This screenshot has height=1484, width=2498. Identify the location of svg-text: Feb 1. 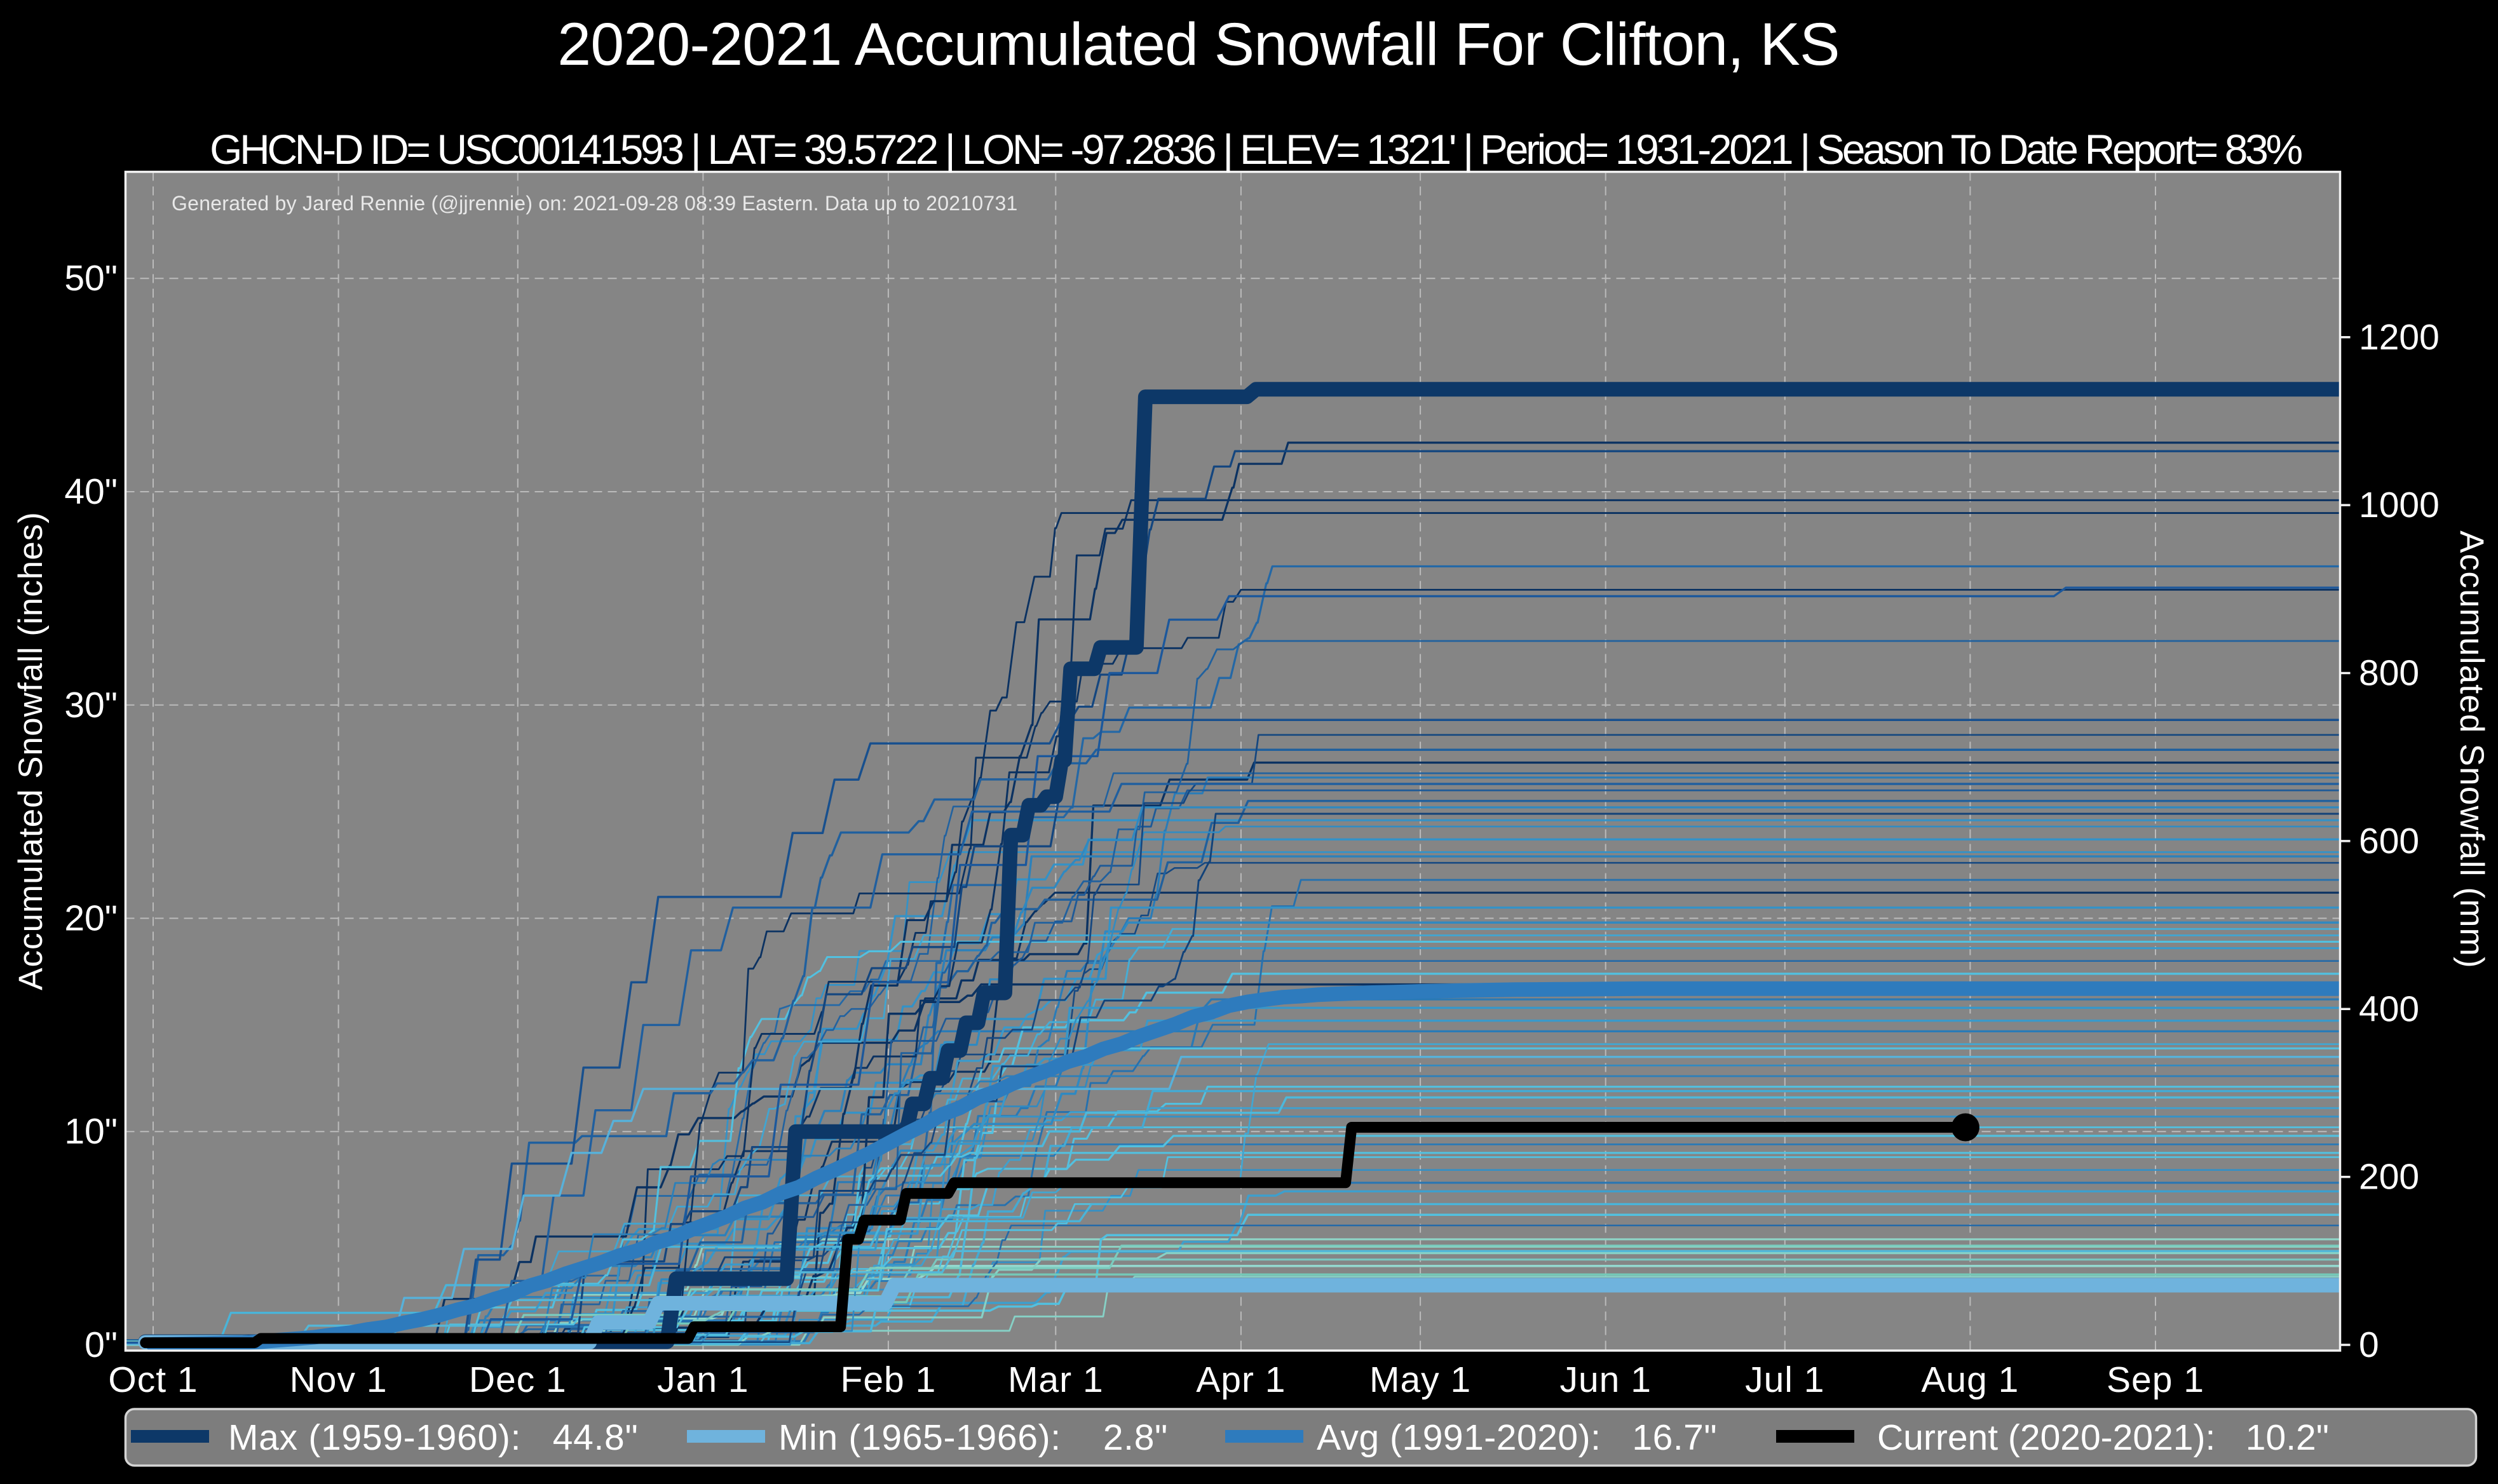
(889, 1379).